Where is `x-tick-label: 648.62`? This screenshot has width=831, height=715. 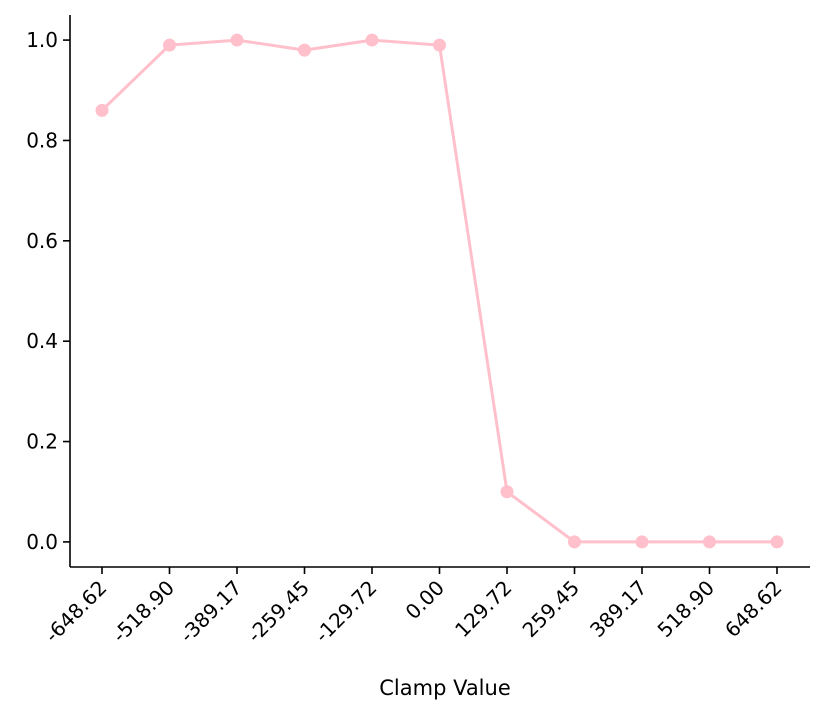
x-tick-label: 648.62 is located at coordinates (753, 609).